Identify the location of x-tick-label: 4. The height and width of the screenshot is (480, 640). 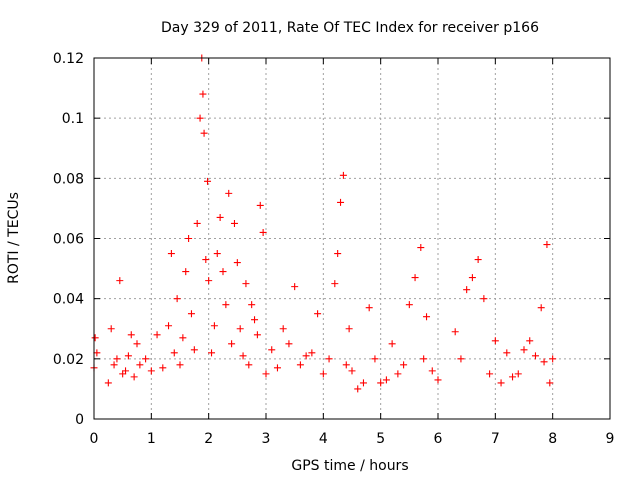
(323, 439).